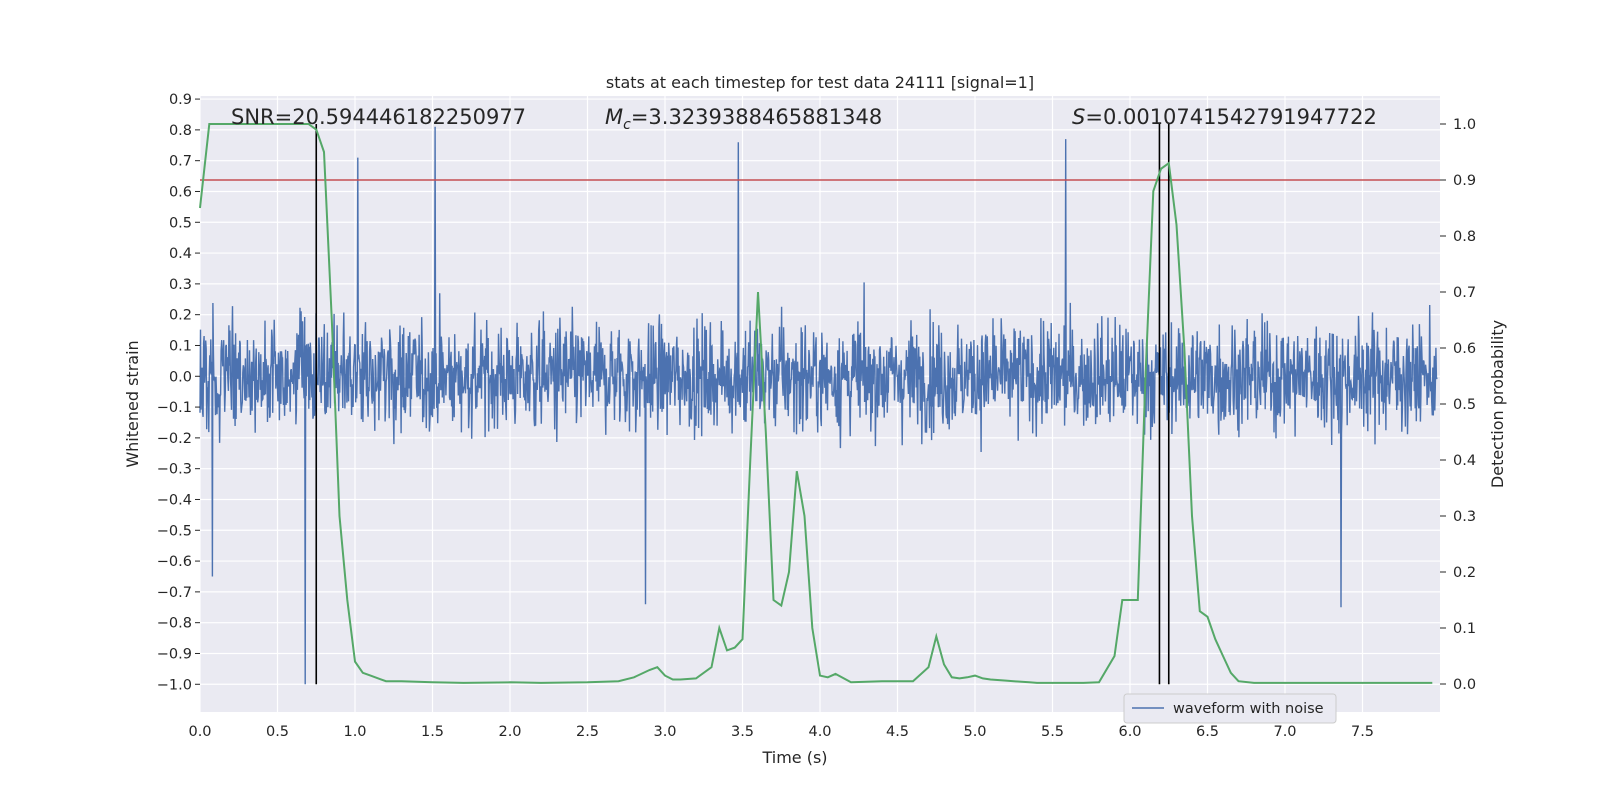 The width and height of the screenshot is (1600, 800). Describe the element at coordinates (1362, 732) in the screenshot. I see `x-tick-label: 7.5` at that location.